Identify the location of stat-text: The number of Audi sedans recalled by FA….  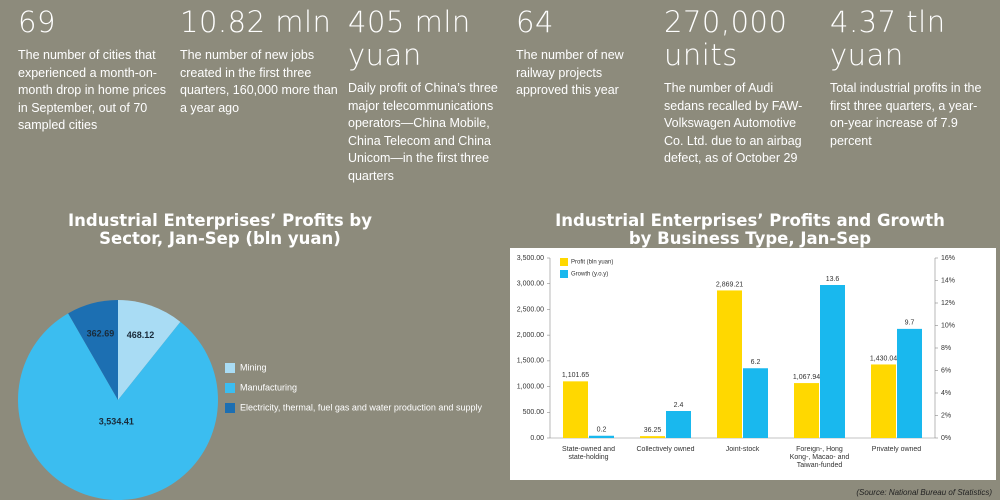
(733, 123).